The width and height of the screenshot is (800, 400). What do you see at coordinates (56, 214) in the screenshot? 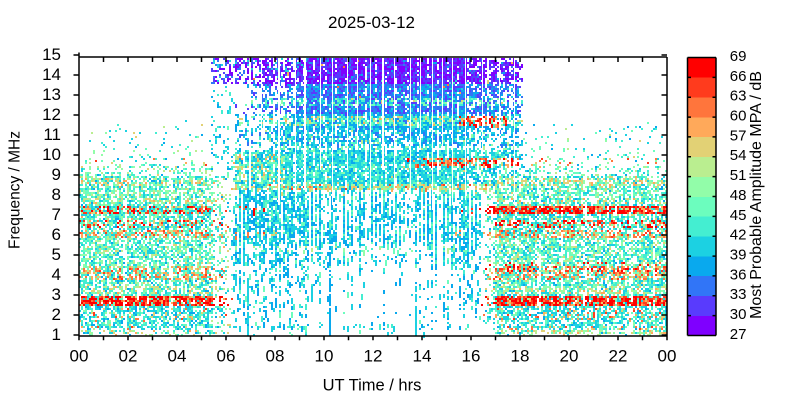
I see `svg-text: 7` at bounding box center [56, 214].